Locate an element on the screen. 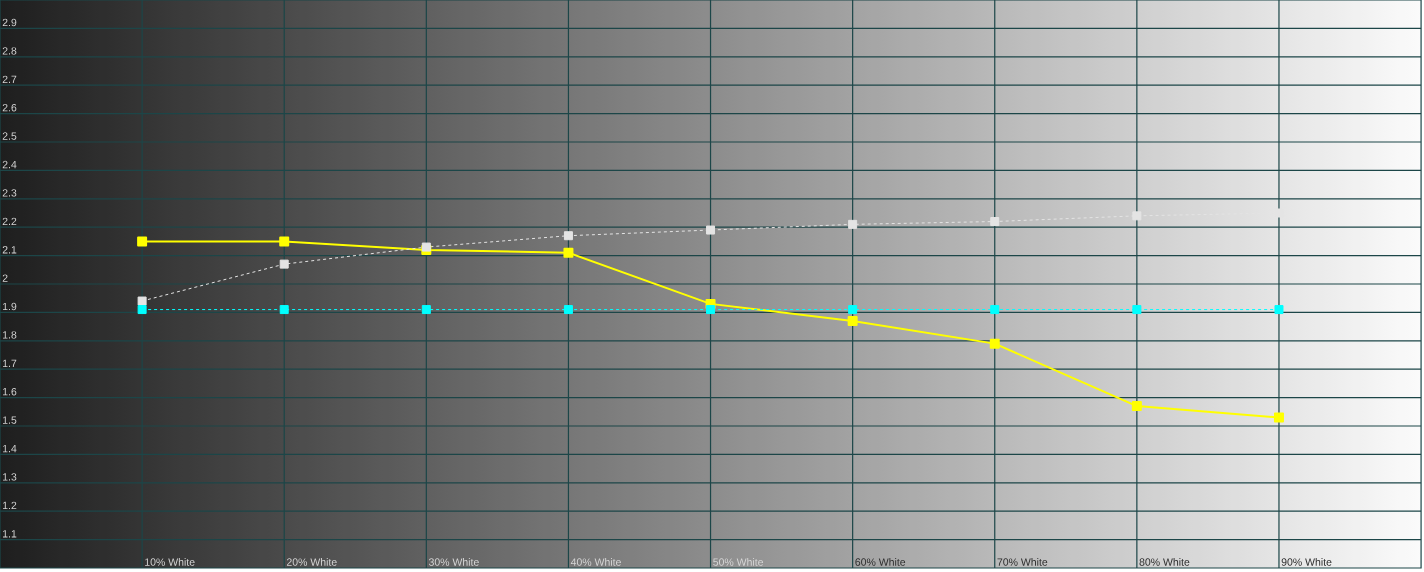 The width and height of the screenshot is (1424, 572). y-tick-label: 2.9 is located at coordinates (9, 22).